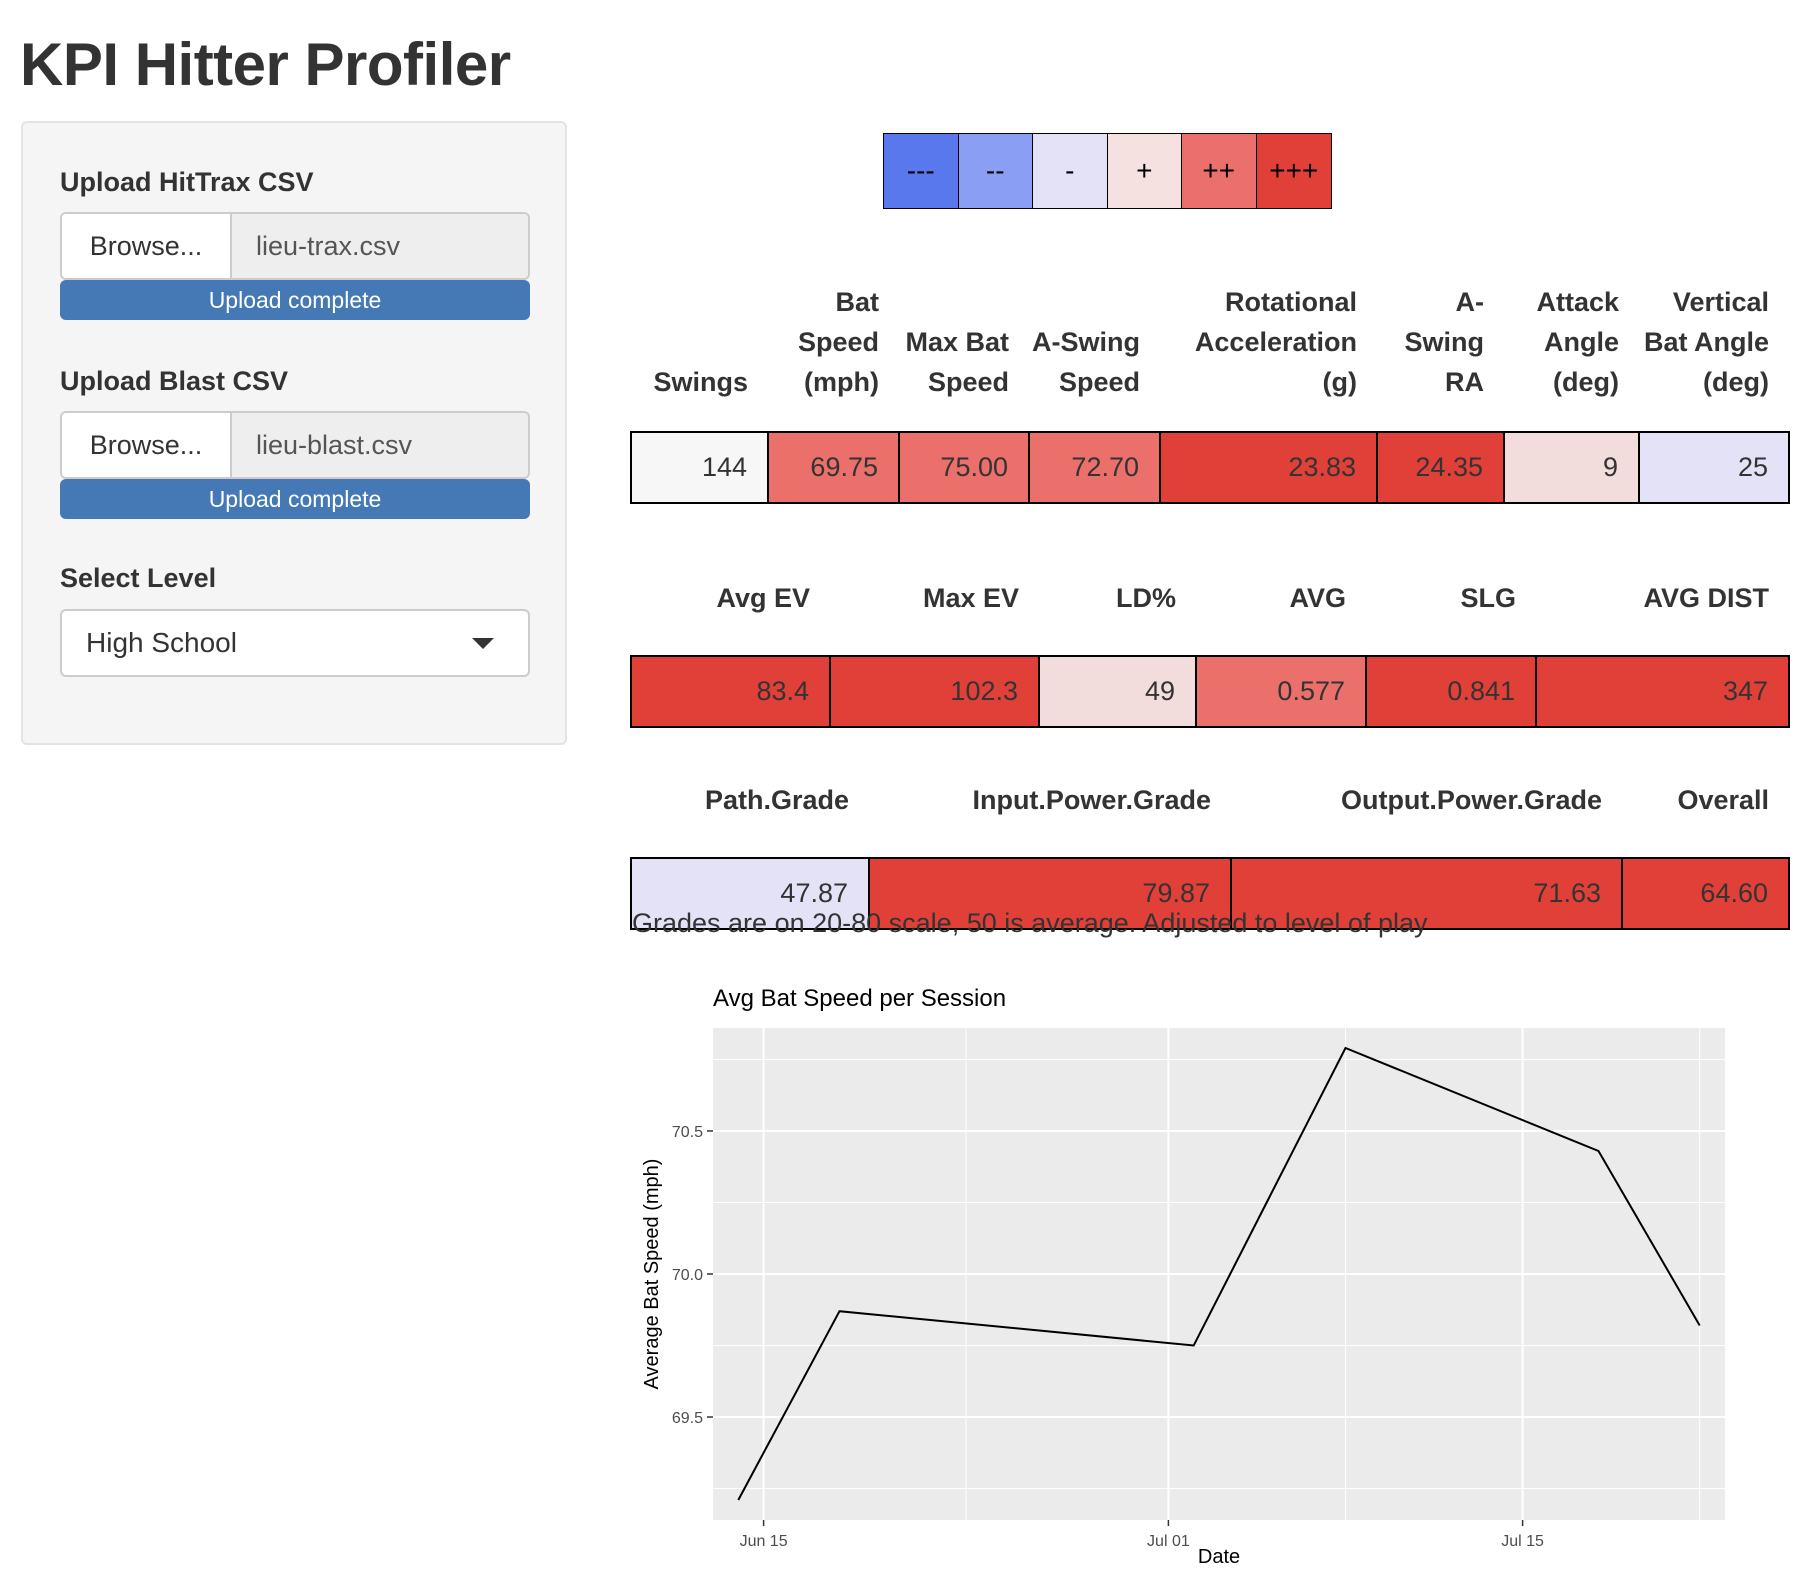 Image resolution: width=1806 pixels, height=1570 pixels. Describe the element at coordinates (934, 691) in the screenshot. I see `hittrax-value-cell: 102.3` at that location.